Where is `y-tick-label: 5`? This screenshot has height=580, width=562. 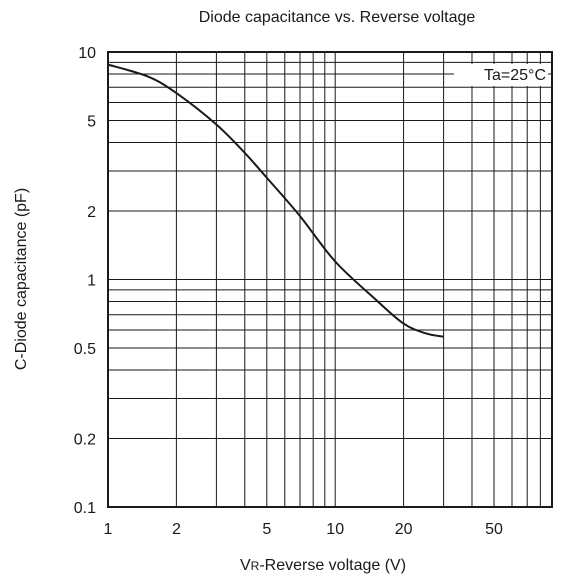 y-tick-label: 5 is located at coordinates (91, 121).